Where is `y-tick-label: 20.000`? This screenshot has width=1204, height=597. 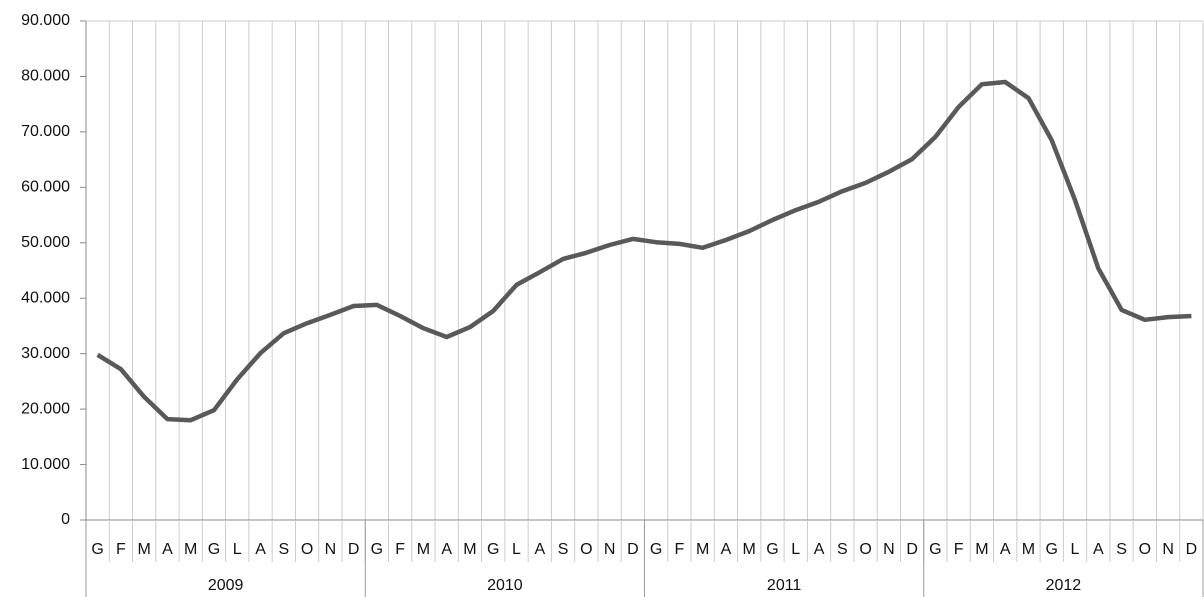
y-tick-label: 20.000 is located at coordinates (45, 408).